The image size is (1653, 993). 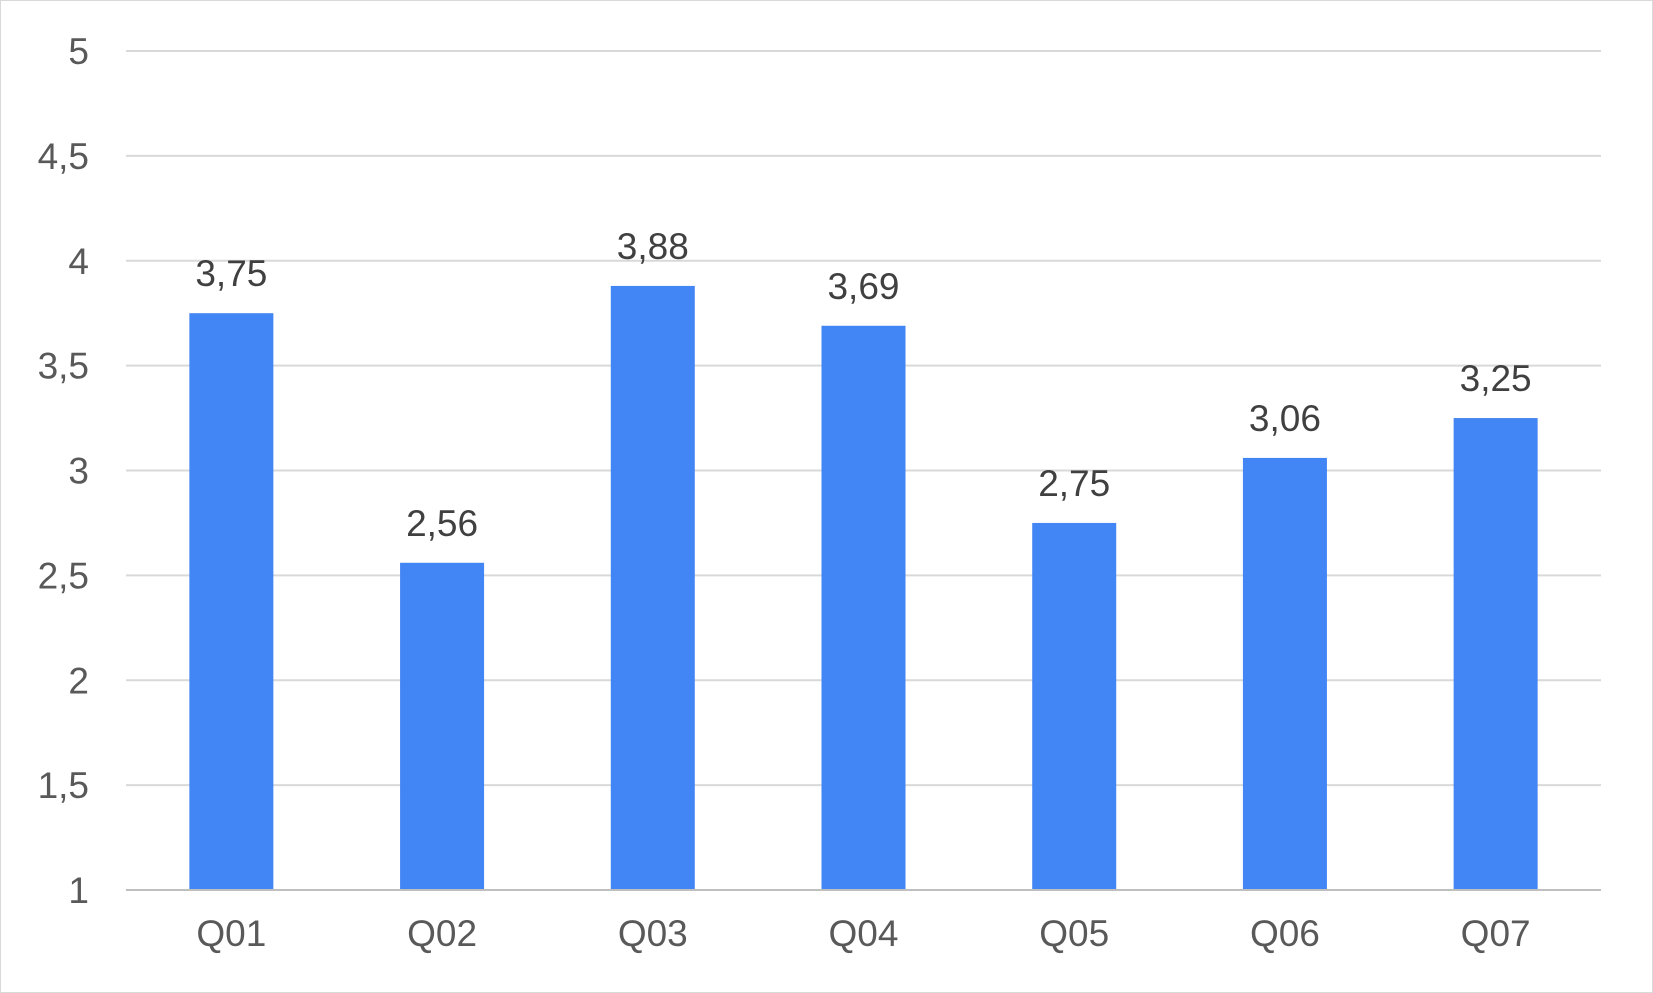 What do you see at coordinates (231, 273) in the screenshot?
I see `data-label-q01: 3,75` at bounding box center [231, 273].